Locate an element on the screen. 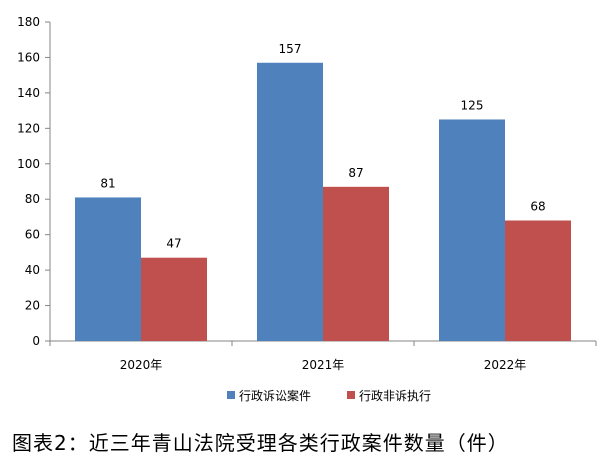 This screenshot has height=470, width=608. x-tick-label: 2021年 is located at coordinates (323, 365).